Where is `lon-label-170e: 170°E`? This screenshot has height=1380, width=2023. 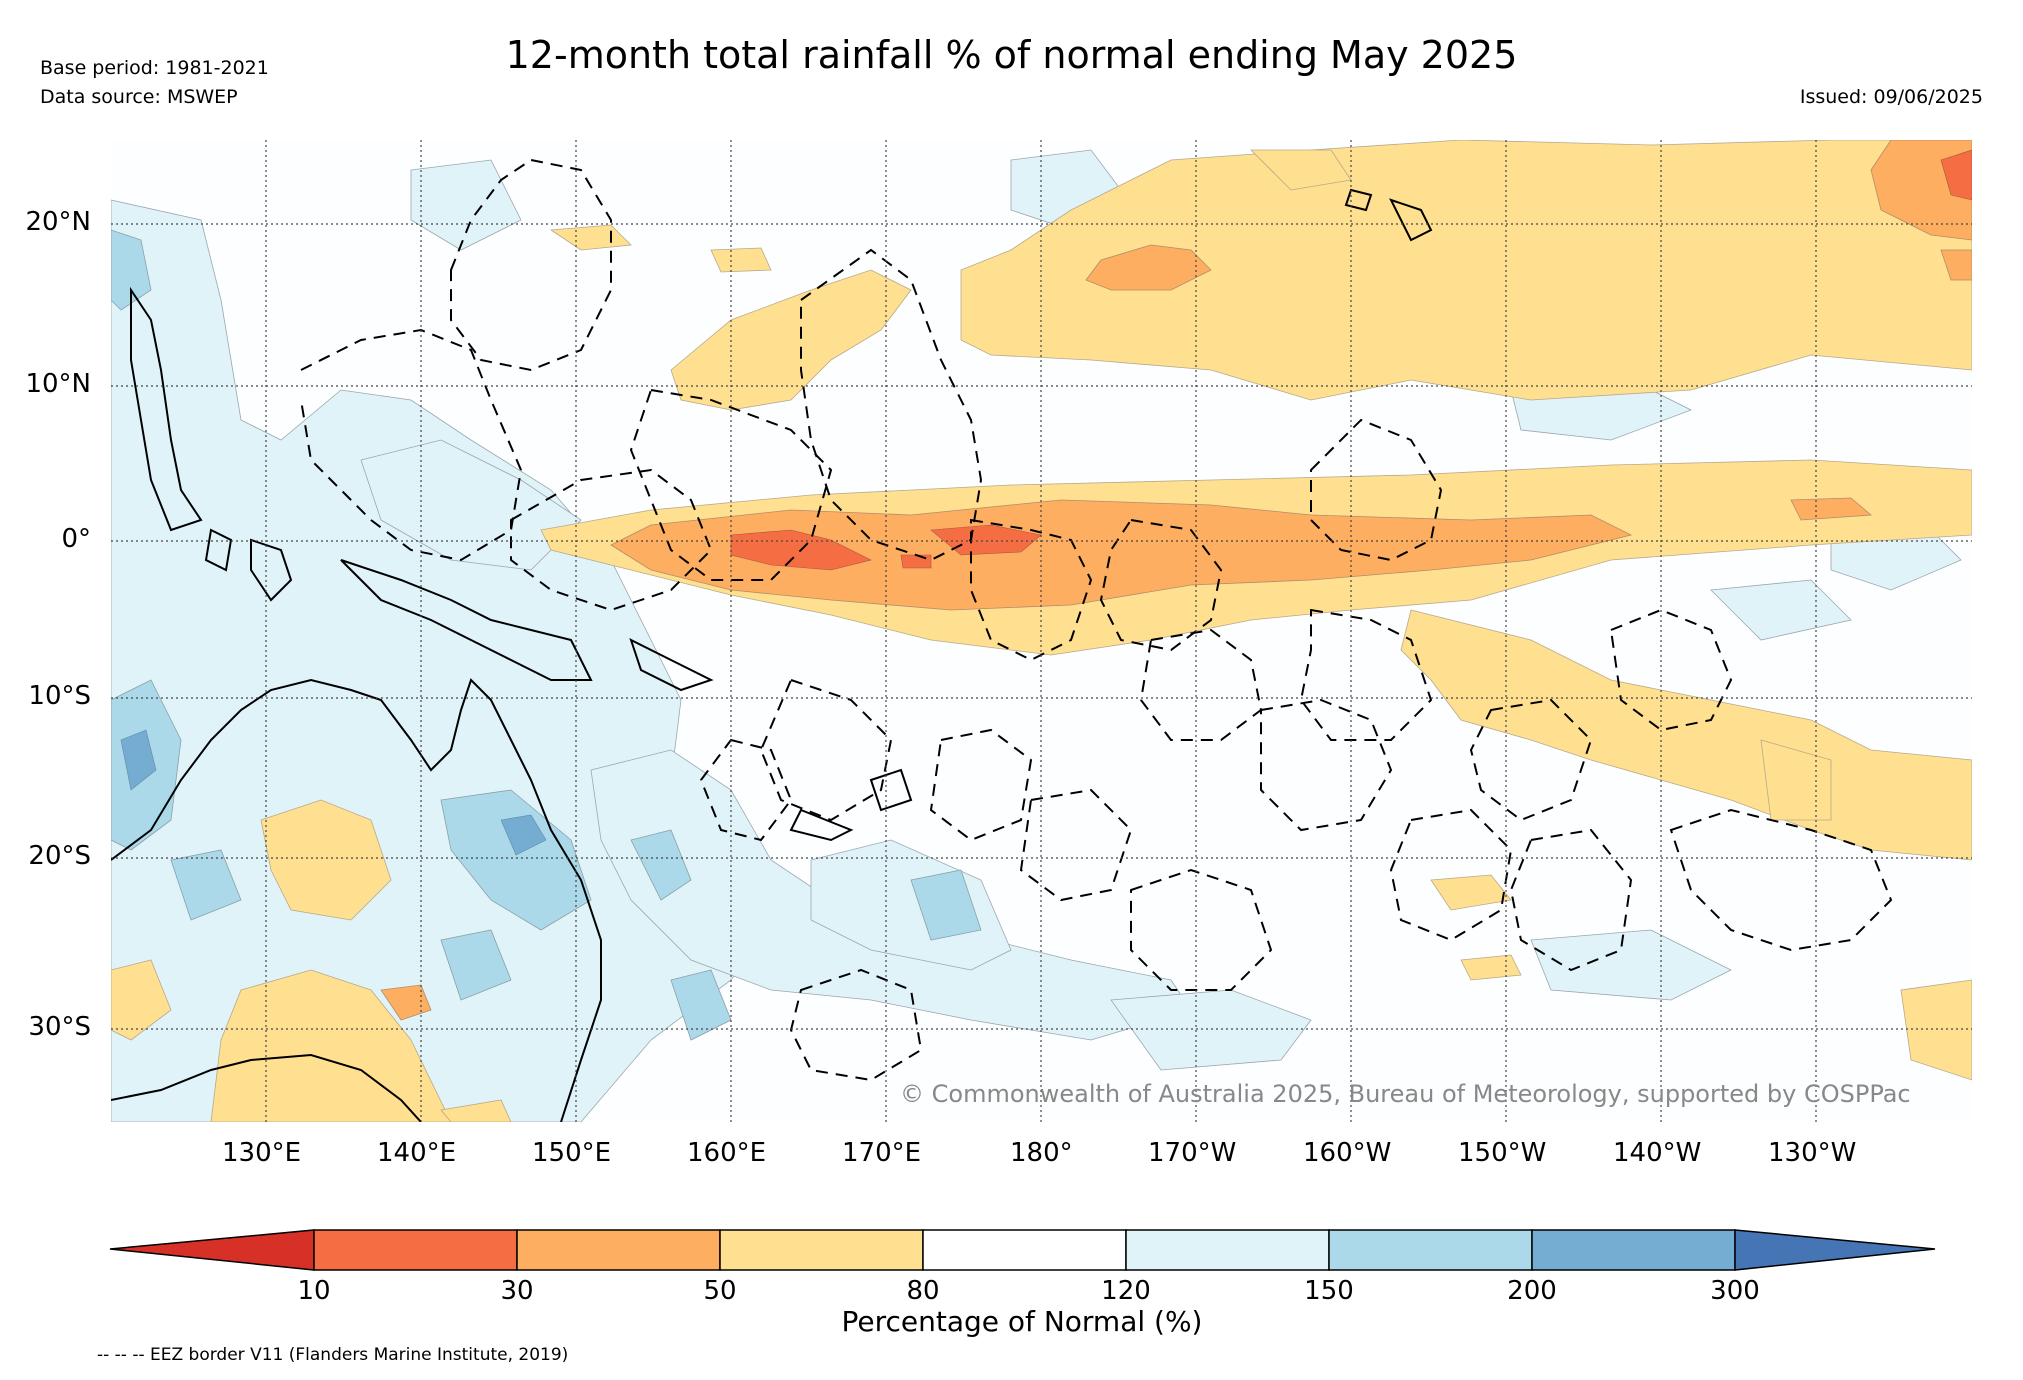
lon-label-170e: 170°E is located at coordinates (882, 1153).